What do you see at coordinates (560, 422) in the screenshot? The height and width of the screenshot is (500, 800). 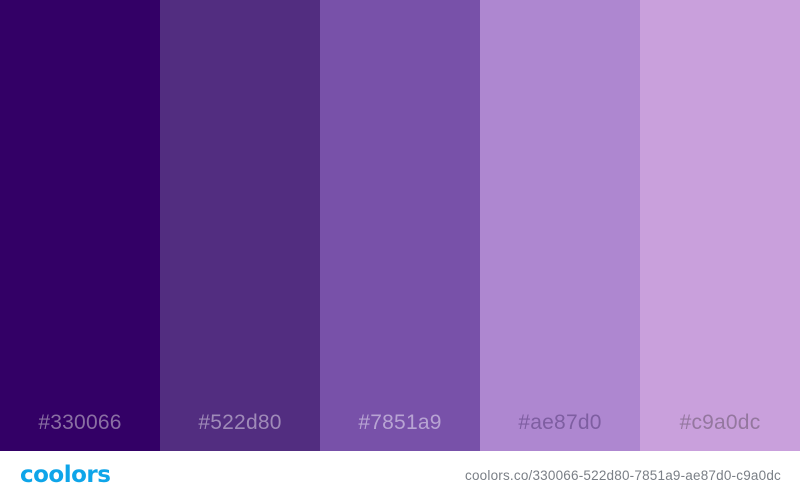 I see `swatch-hex-label: #ae87d0` at bounding box center [560, 422].